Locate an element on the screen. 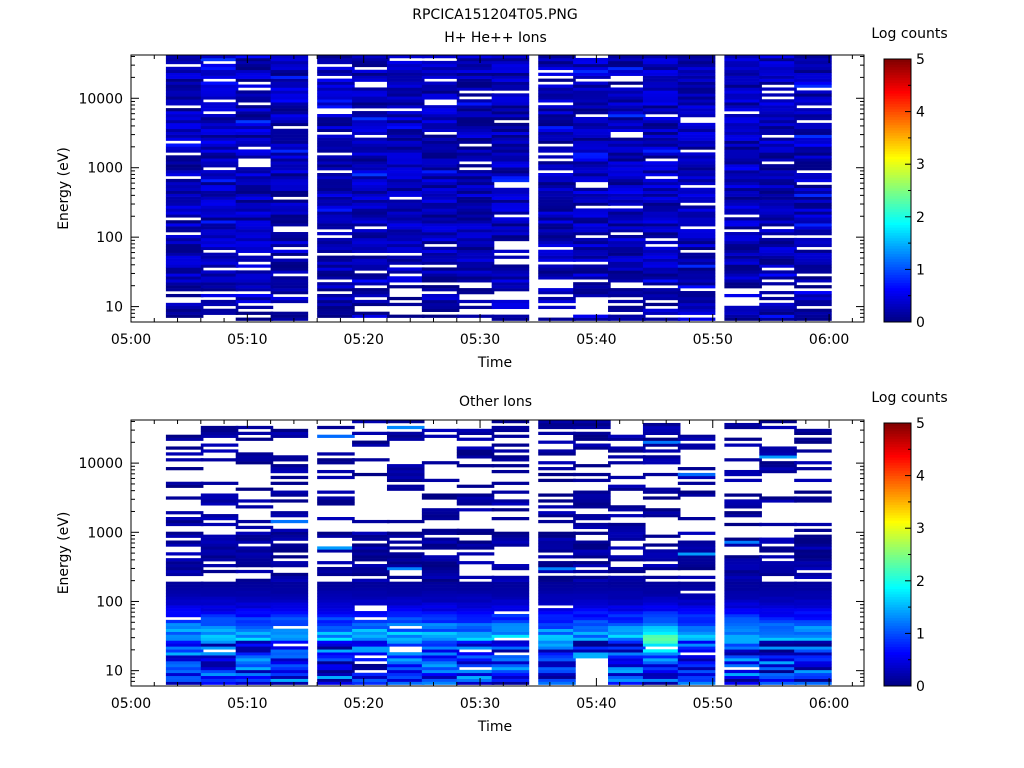  x-axis-label: Time is located at coordinates (494, 727).